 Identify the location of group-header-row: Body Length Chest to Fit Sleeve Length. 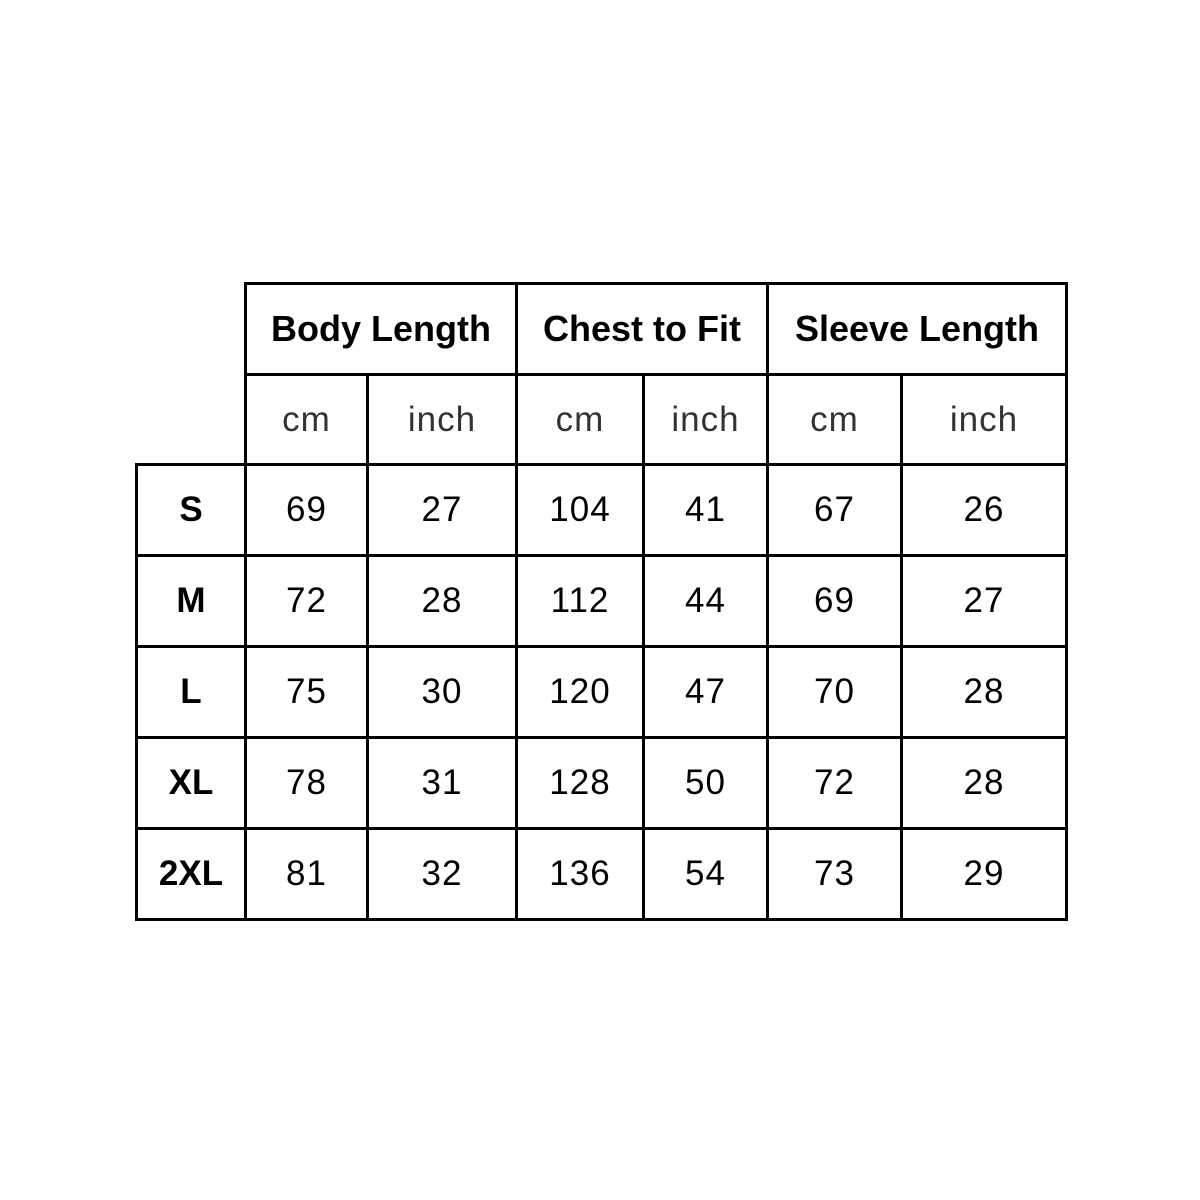
(602, 329).